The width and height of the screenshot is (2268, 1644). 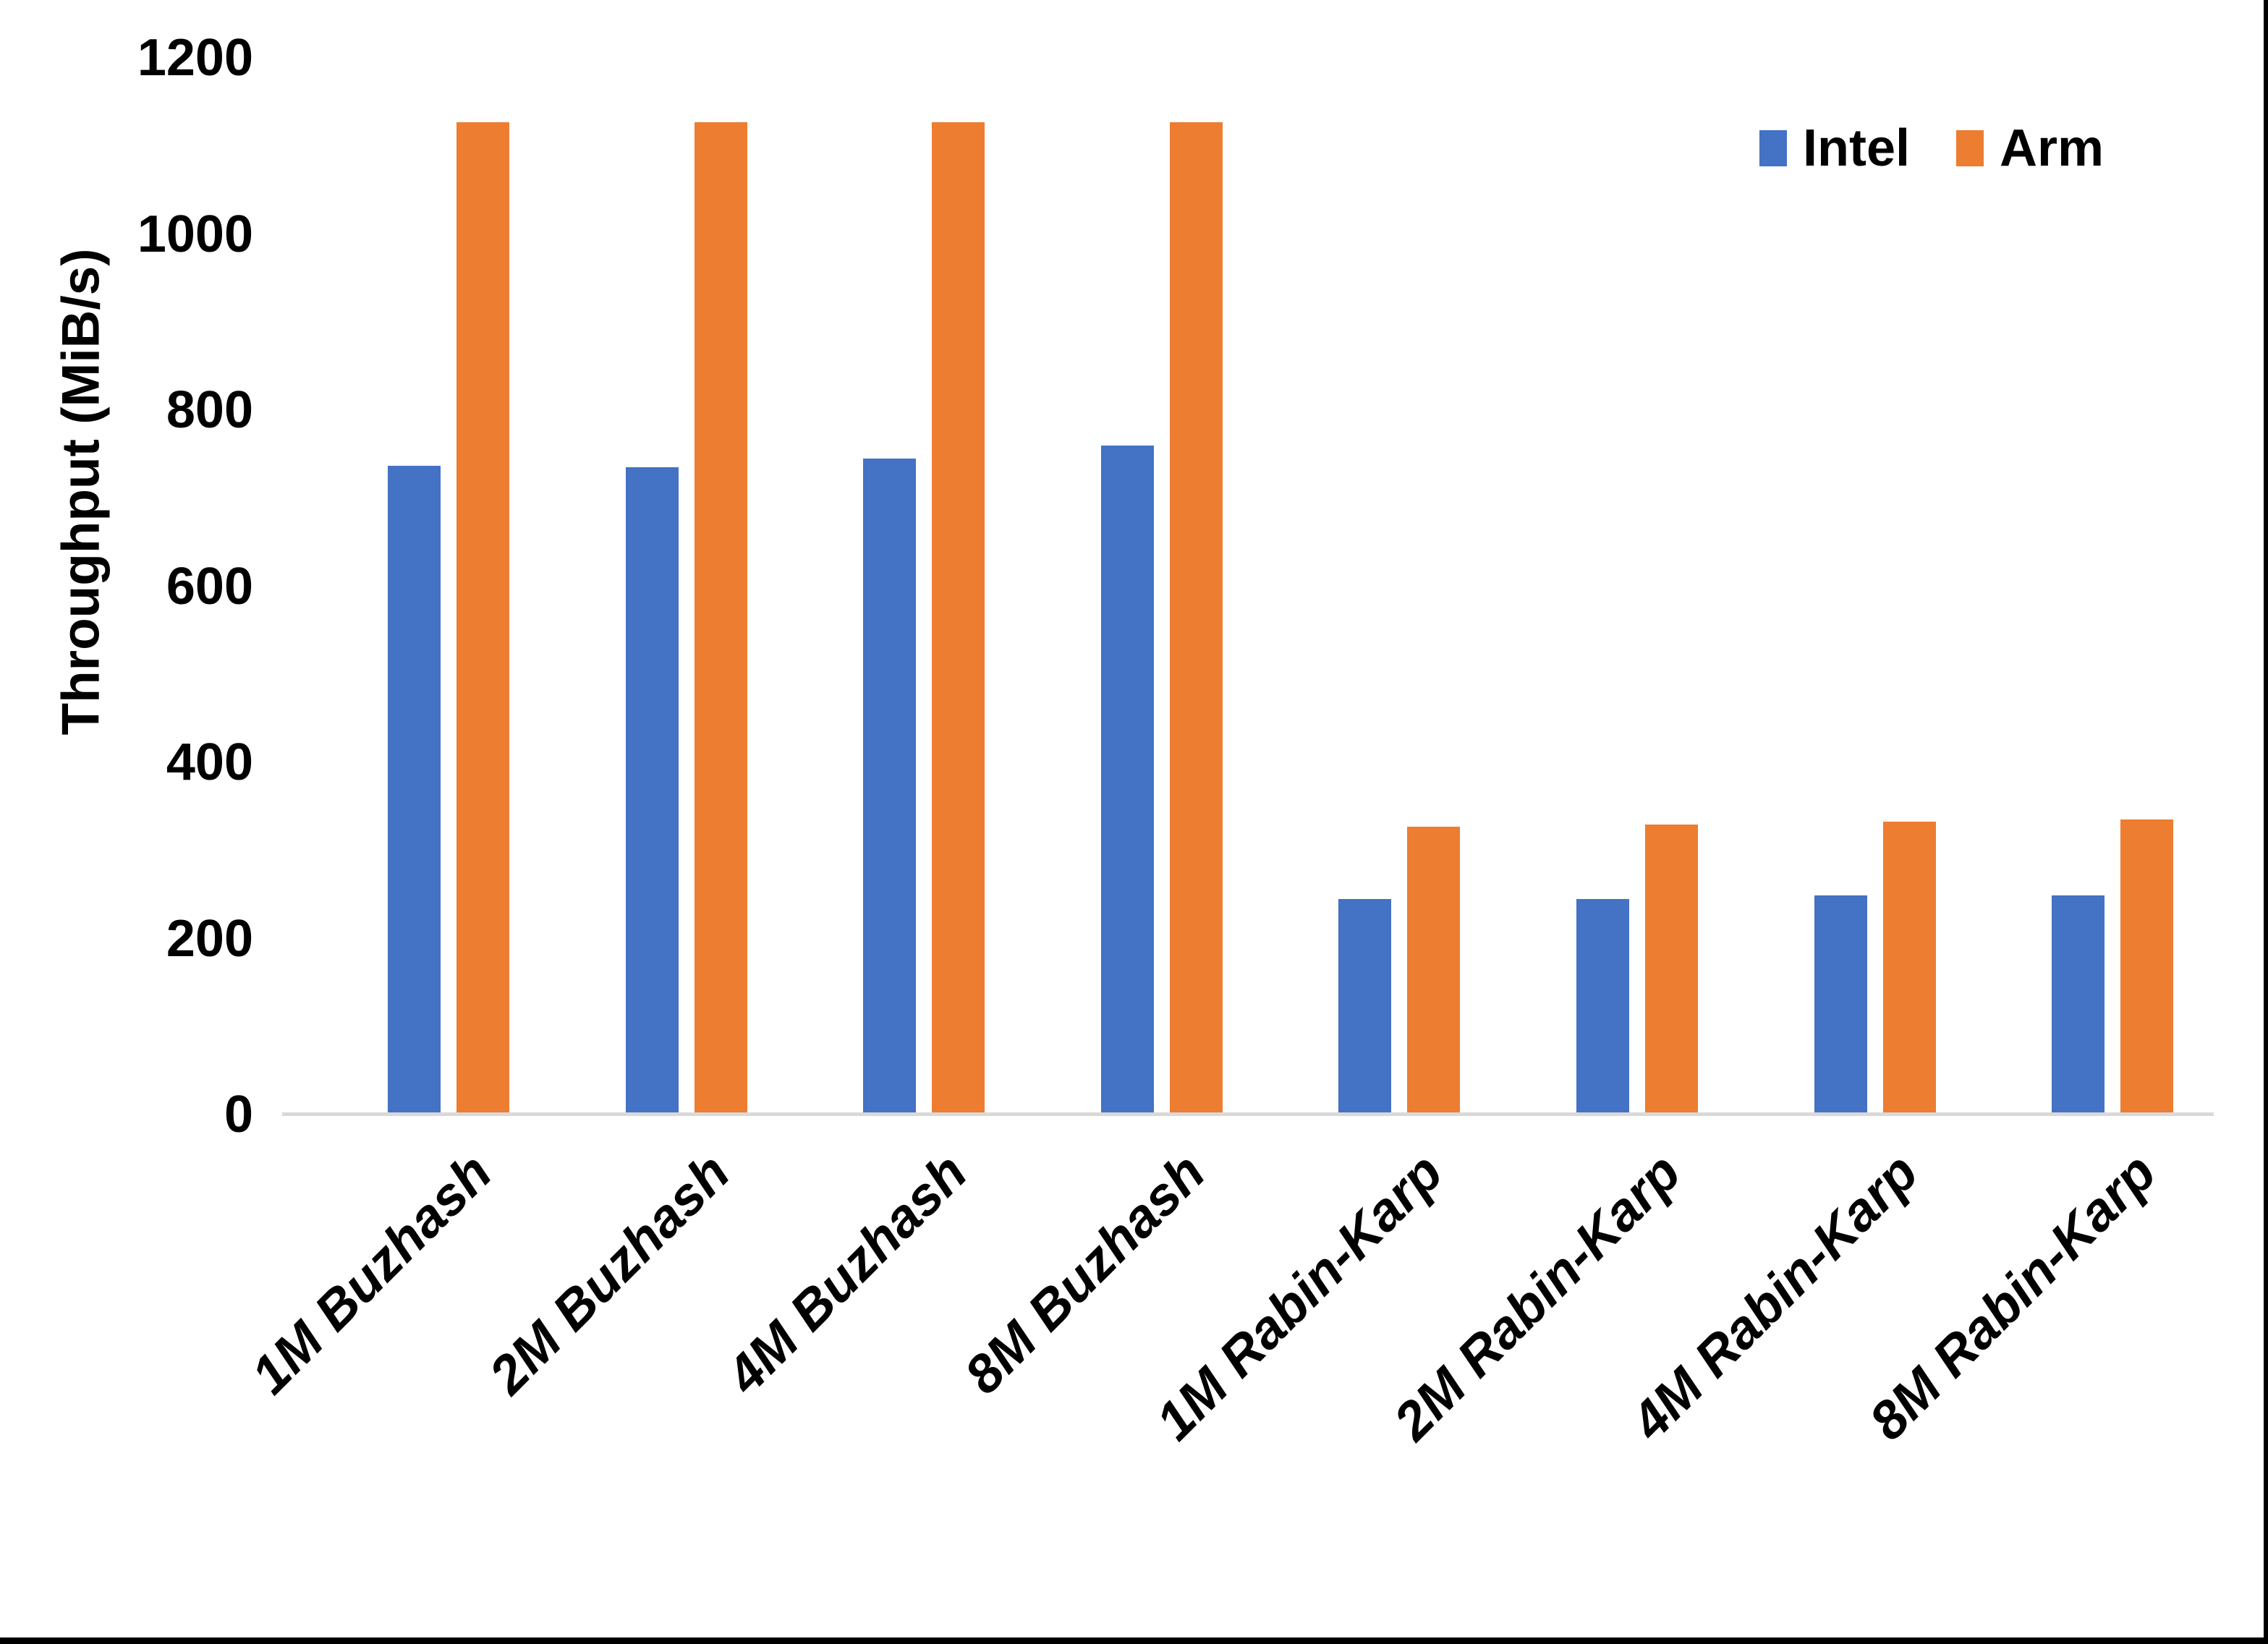 I want to click on y-tick-label-0: 0, so click(x=238, y=1114).